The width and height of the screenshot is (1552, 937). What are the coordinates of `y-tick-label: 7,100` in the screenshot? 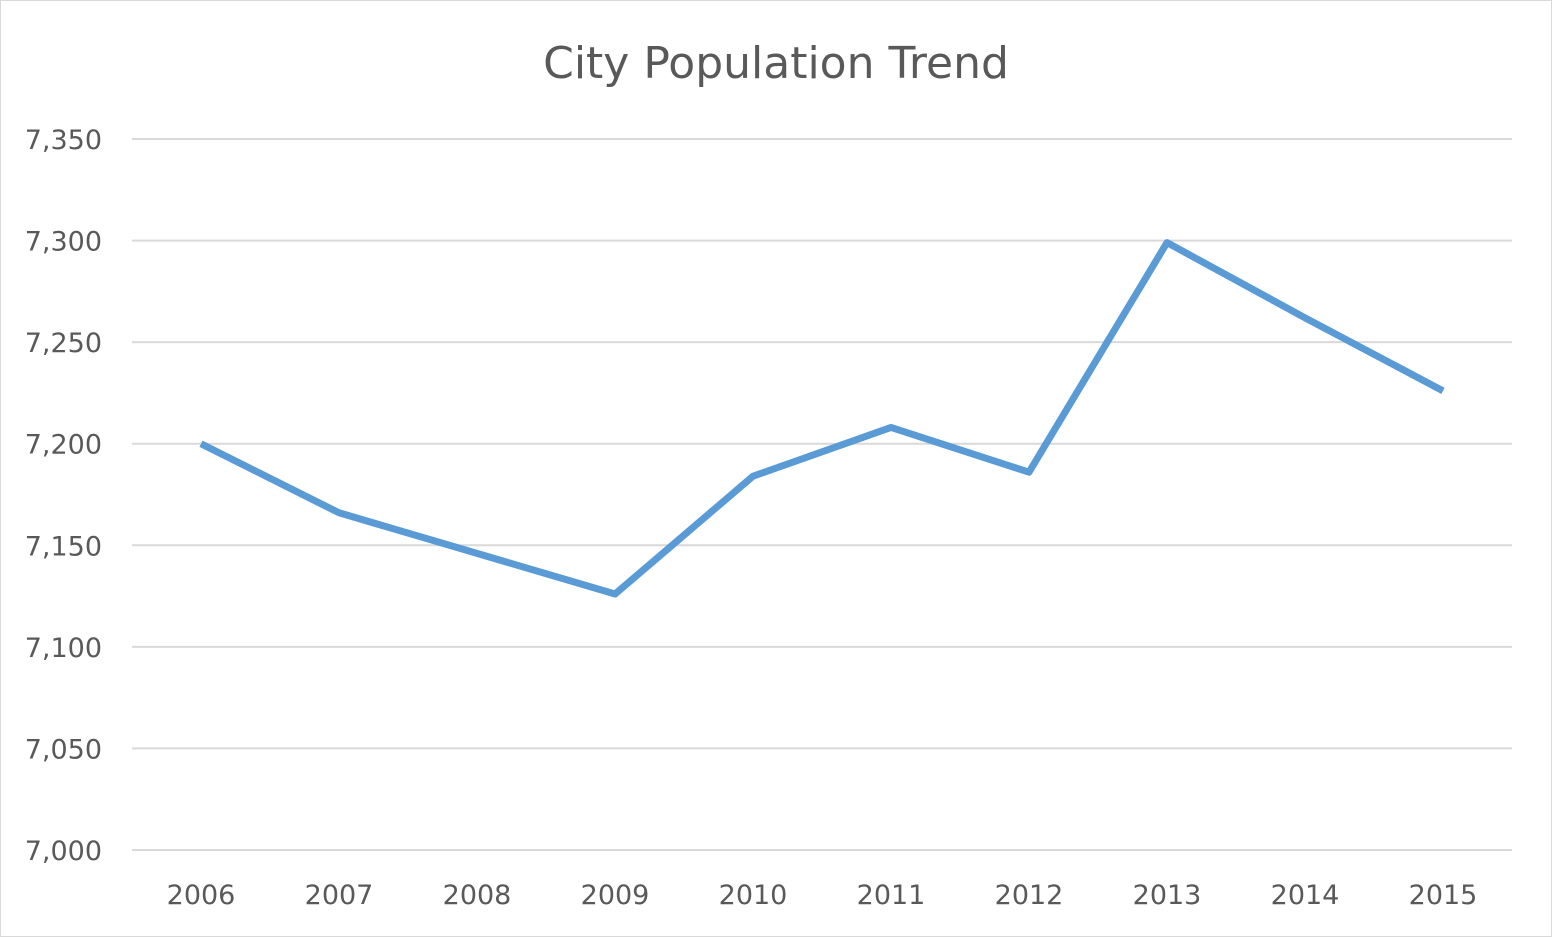 It's located at (63, 648).